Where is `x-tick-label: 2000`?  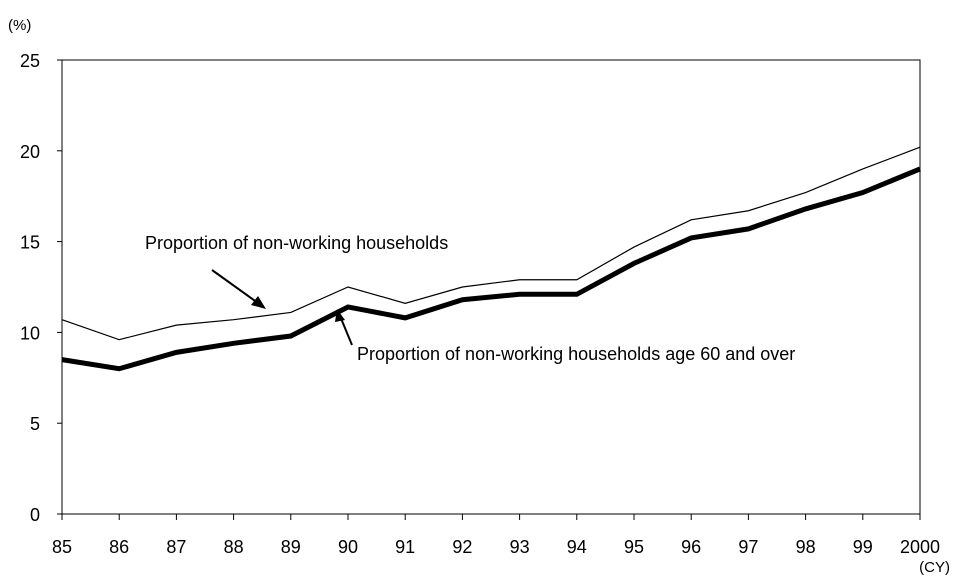
x-tick-label: 2000 is located at coordinates (920, 547).